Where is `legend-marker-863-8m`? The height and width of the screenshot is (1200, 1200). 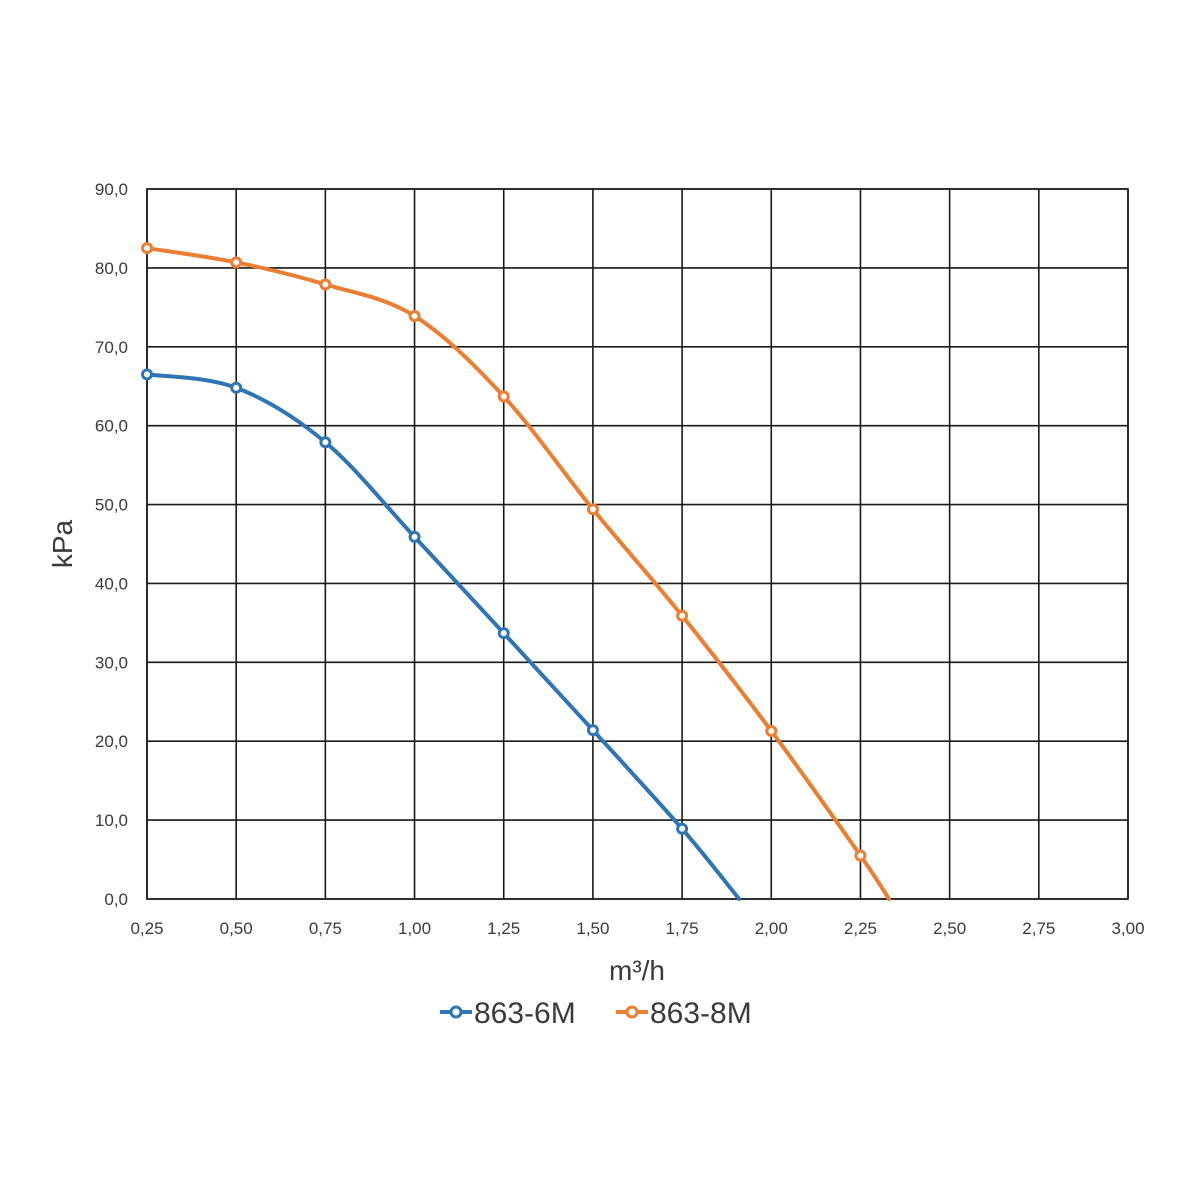 legend-marker-863-8m is located at coordinates (632, 1012).